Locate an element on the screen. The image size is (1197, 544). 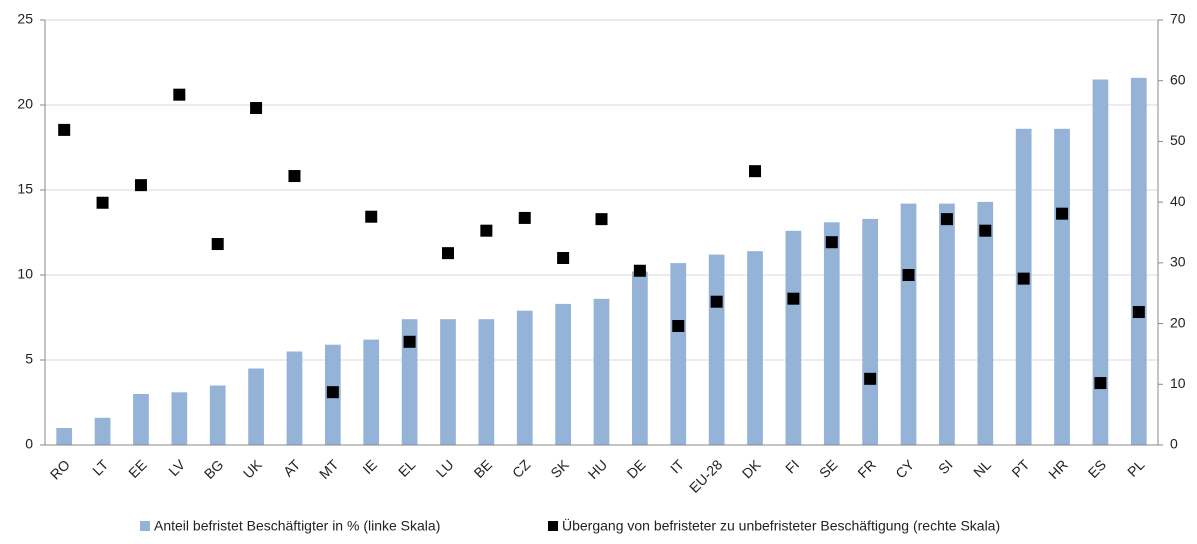
y2-tick-label: 0 is located at coordinates (1174, 444).